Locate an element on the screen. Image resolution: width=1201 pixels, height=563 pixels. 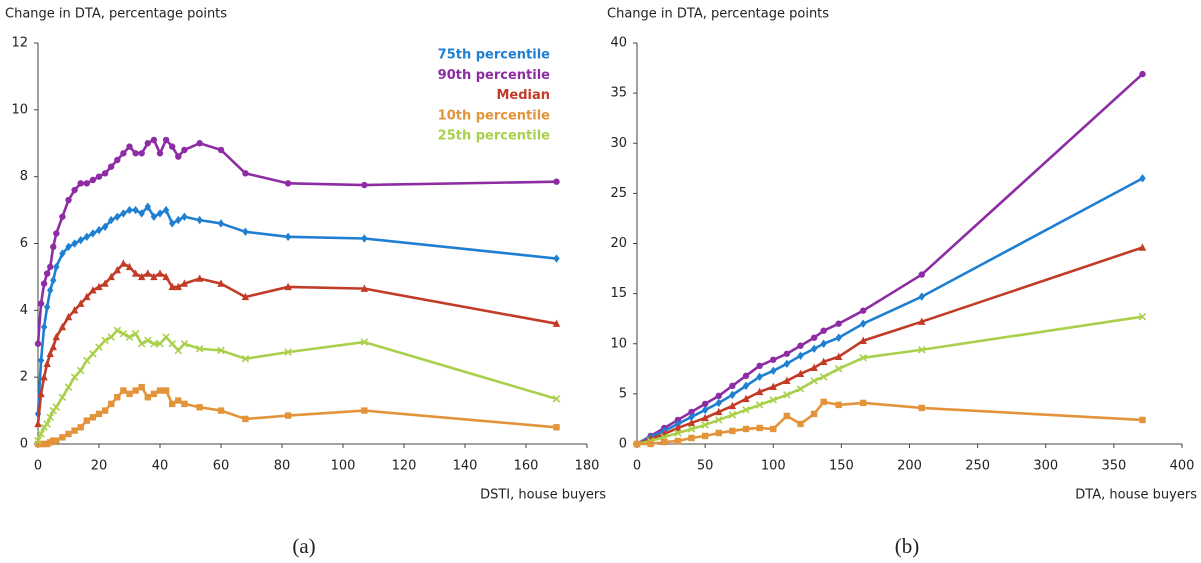
x-tick-label: 180 is located at coordinates (587, 466).